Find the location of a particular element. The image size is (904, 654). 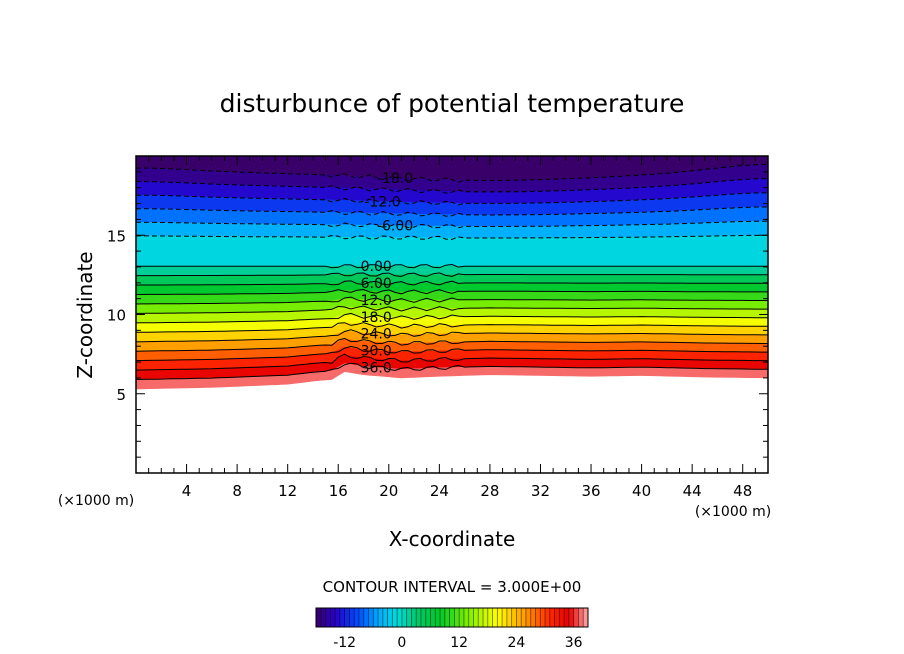

y-tick-label: 5 is located at coordinates (121, 395).